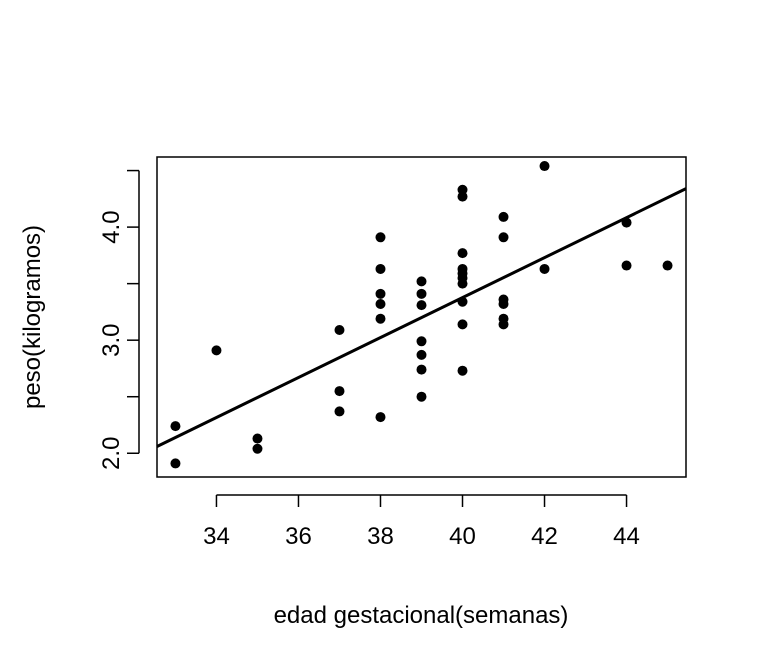 The width and height of the screenshot is (768, 672). I want to click on x-axis: 34 36 38 40 42 44, so click(421, 522).